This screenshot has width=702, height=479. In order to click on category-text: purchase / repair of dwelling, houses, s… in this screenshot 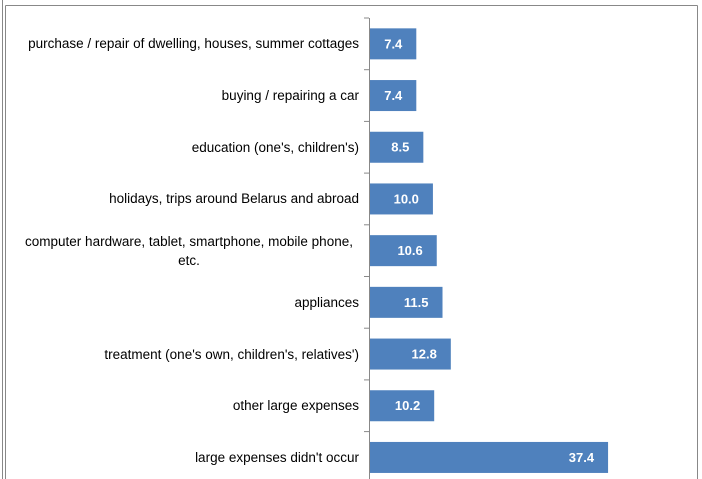, I will do `click(193, 44)`.